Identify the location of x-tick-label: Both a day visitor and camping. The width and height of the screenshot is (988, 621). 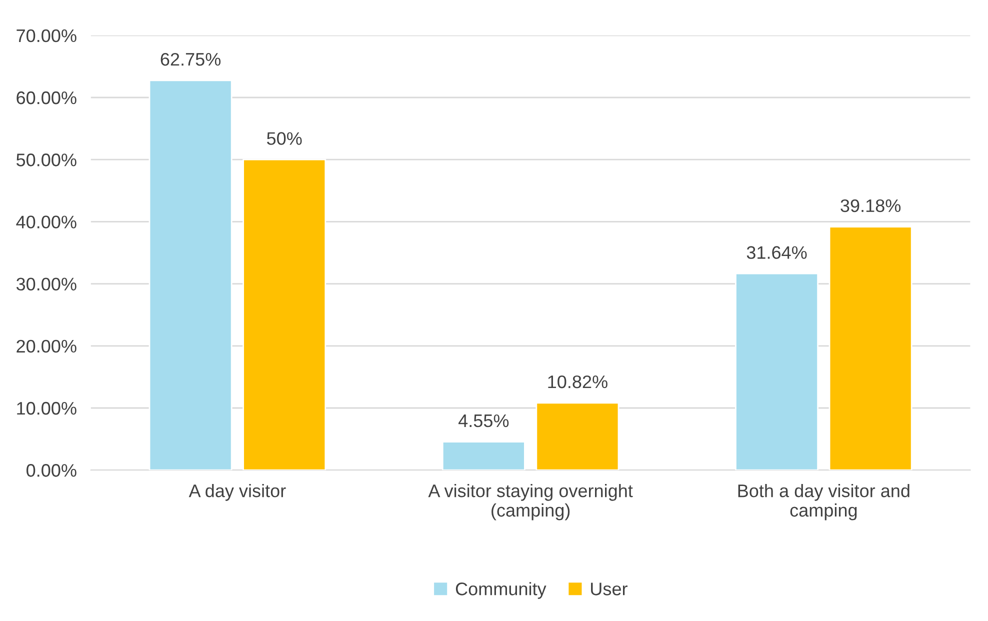
(824, 502).